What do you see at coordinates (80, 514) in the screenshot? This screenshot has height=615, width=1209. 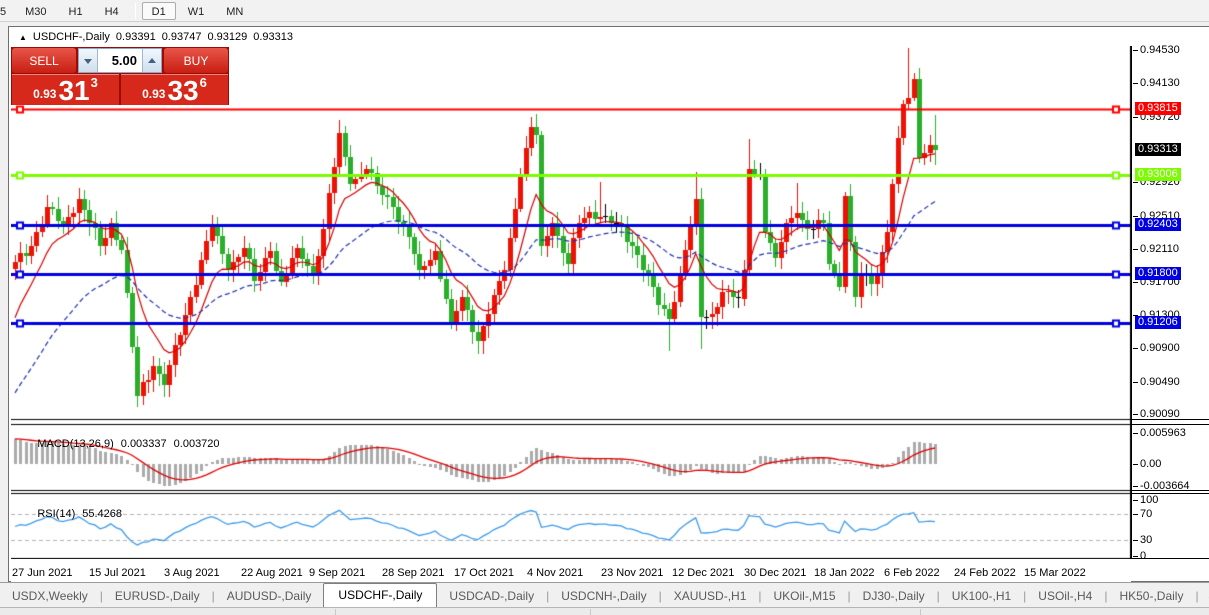 I see `rsi-label: RSI(14) 55.4268` at bounding box center [80, 514].